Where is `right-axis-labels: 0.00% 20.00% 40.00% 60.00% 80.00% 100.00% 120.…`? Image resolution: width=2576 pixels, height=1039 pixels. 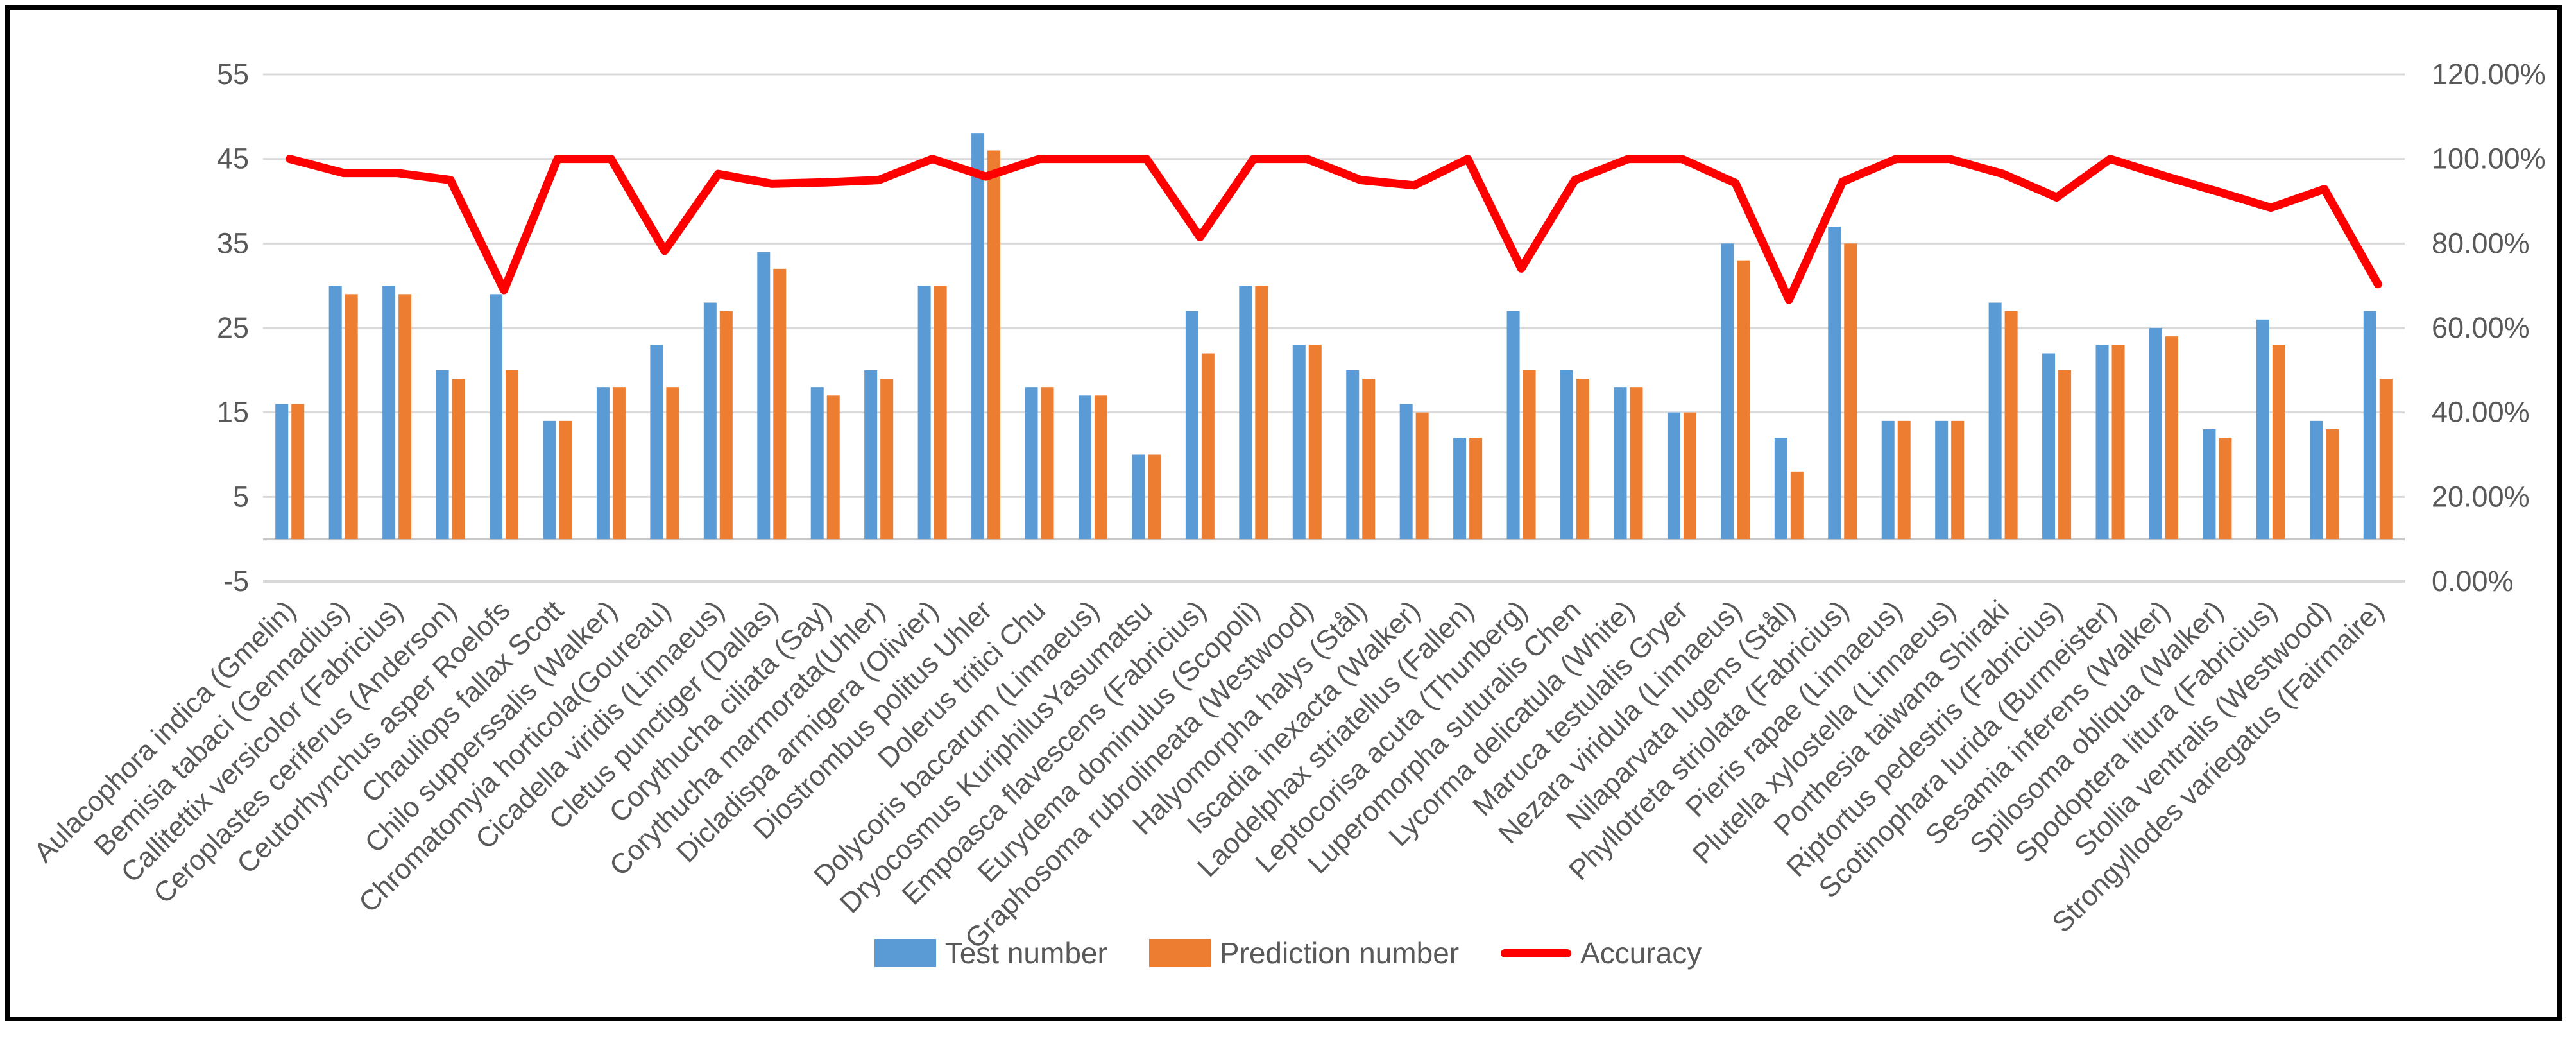
right-axis-labels: 0.00% 20.00% 40.00% 60.00% 80.00% 100.00% 120.… is located at coordinates (2489, 327).